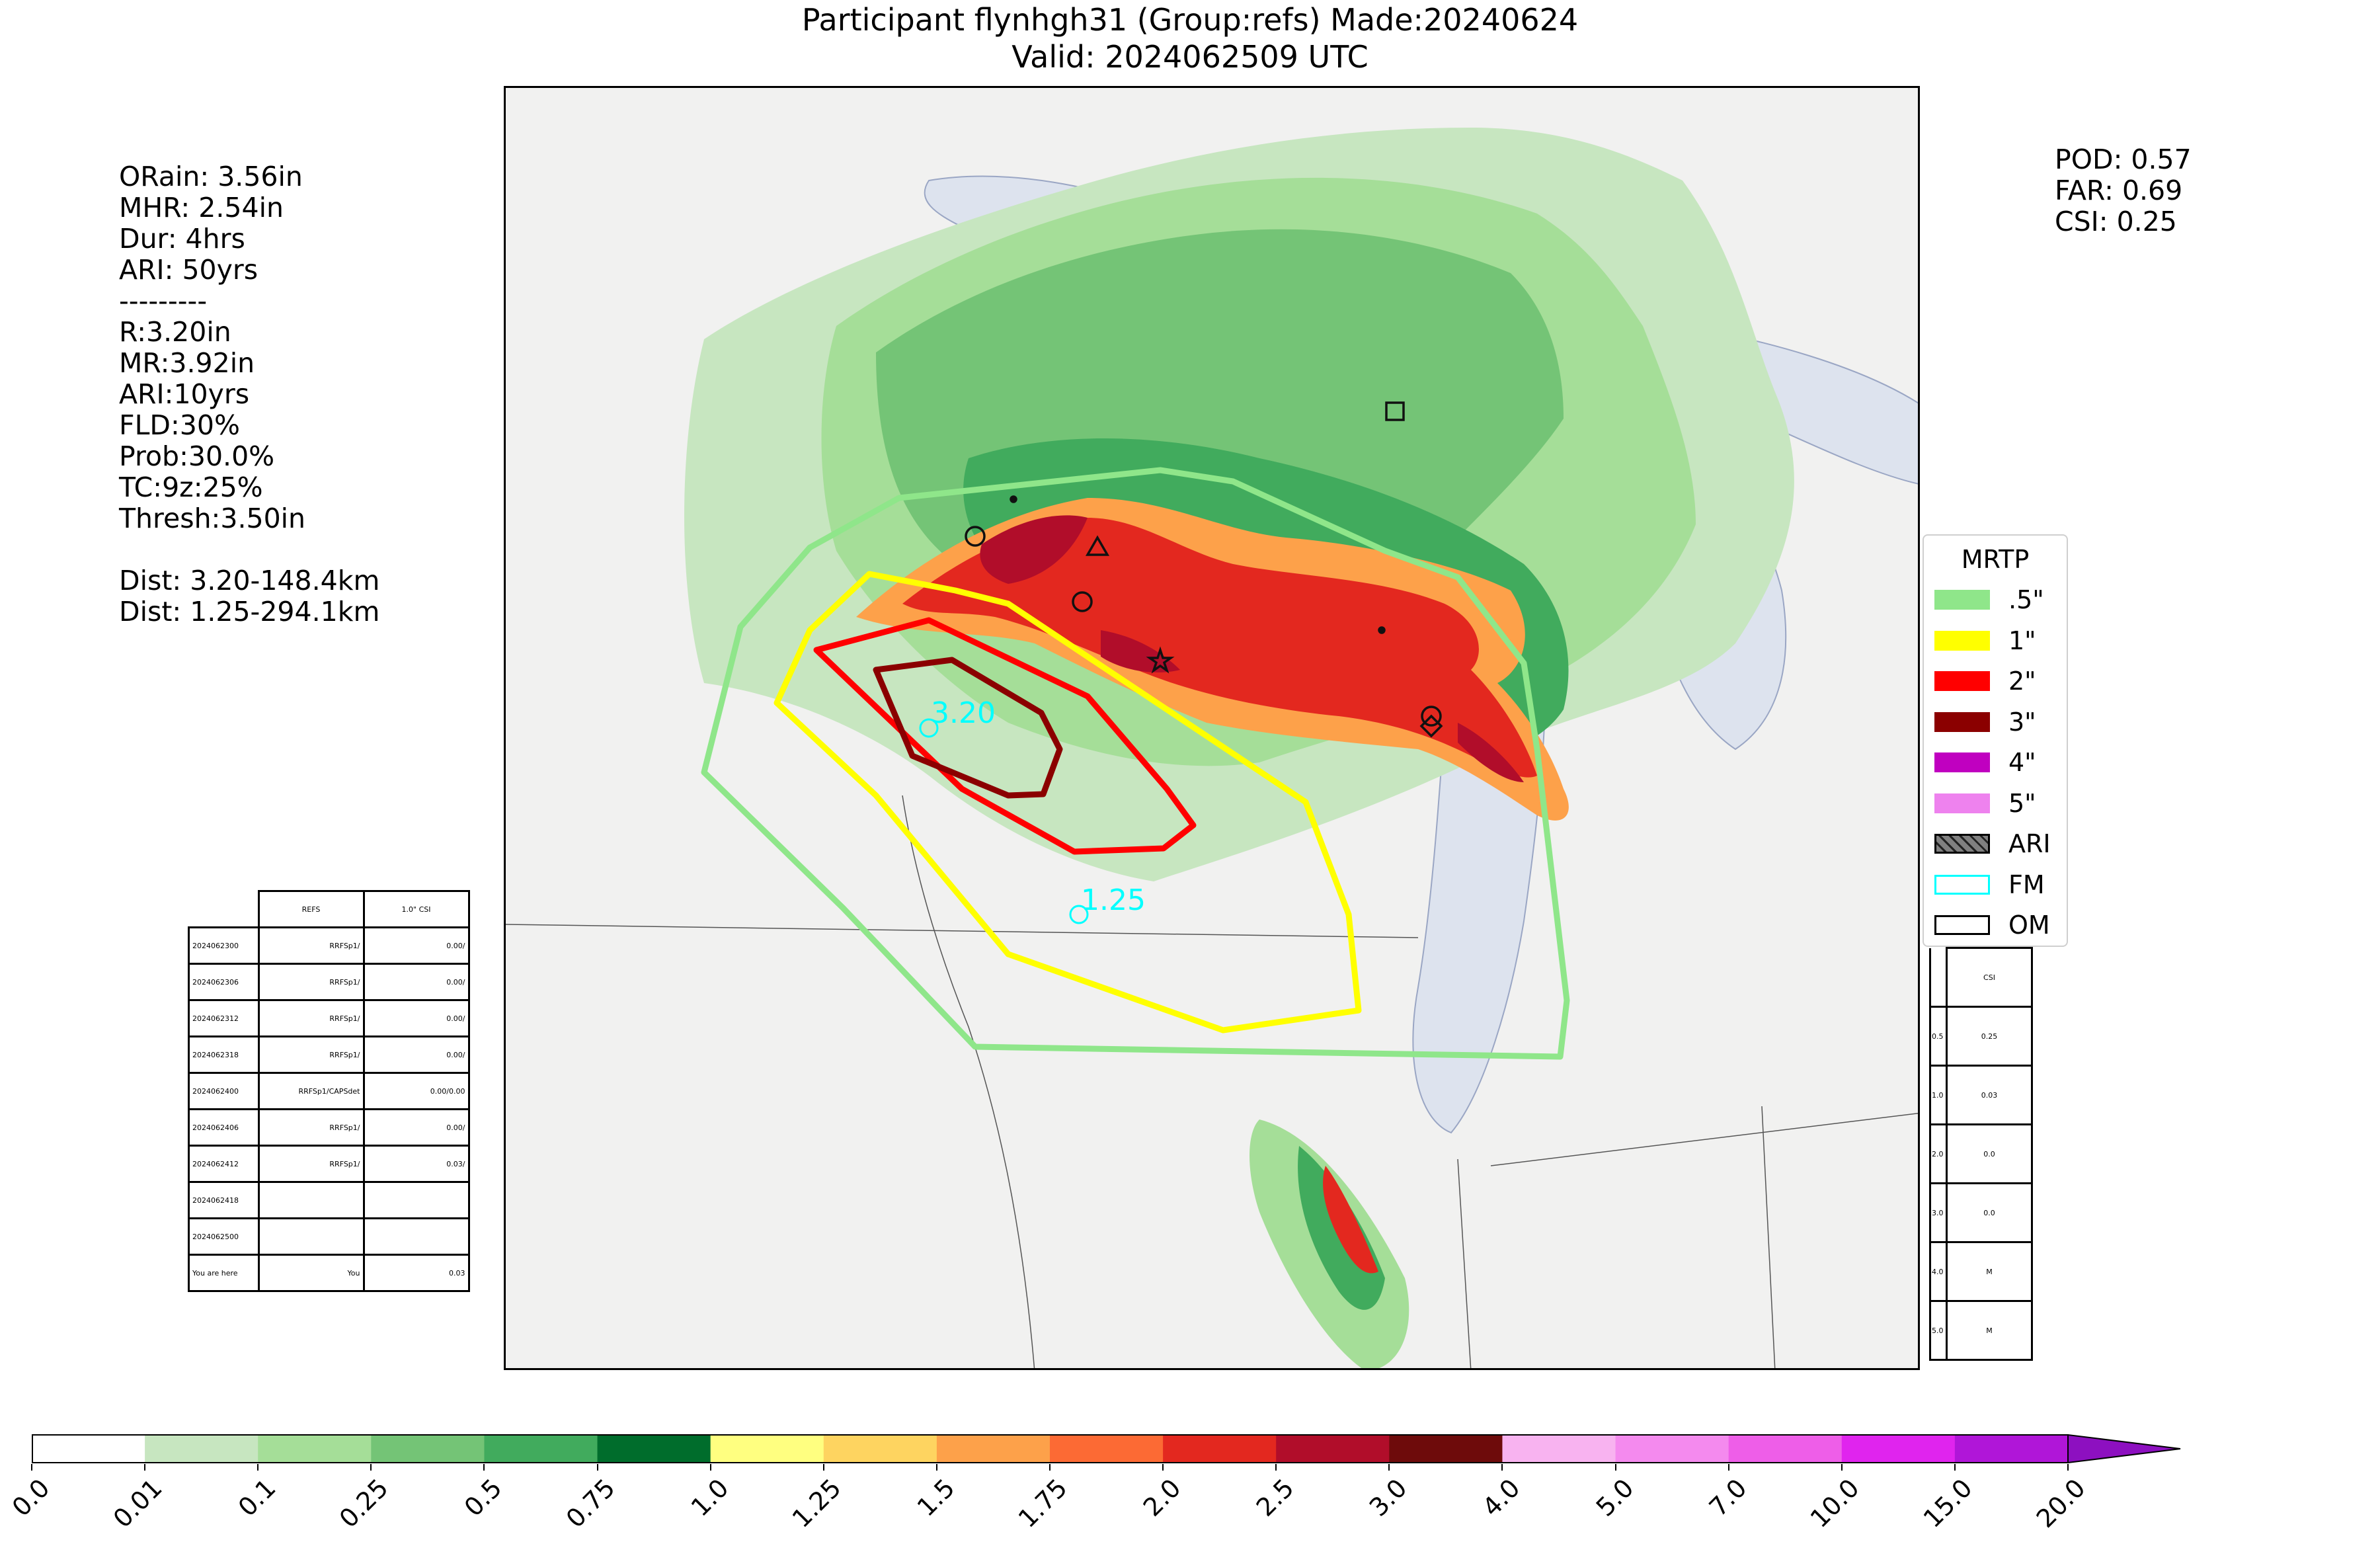  I want to click on table-cell: You, so click(311, 1273).